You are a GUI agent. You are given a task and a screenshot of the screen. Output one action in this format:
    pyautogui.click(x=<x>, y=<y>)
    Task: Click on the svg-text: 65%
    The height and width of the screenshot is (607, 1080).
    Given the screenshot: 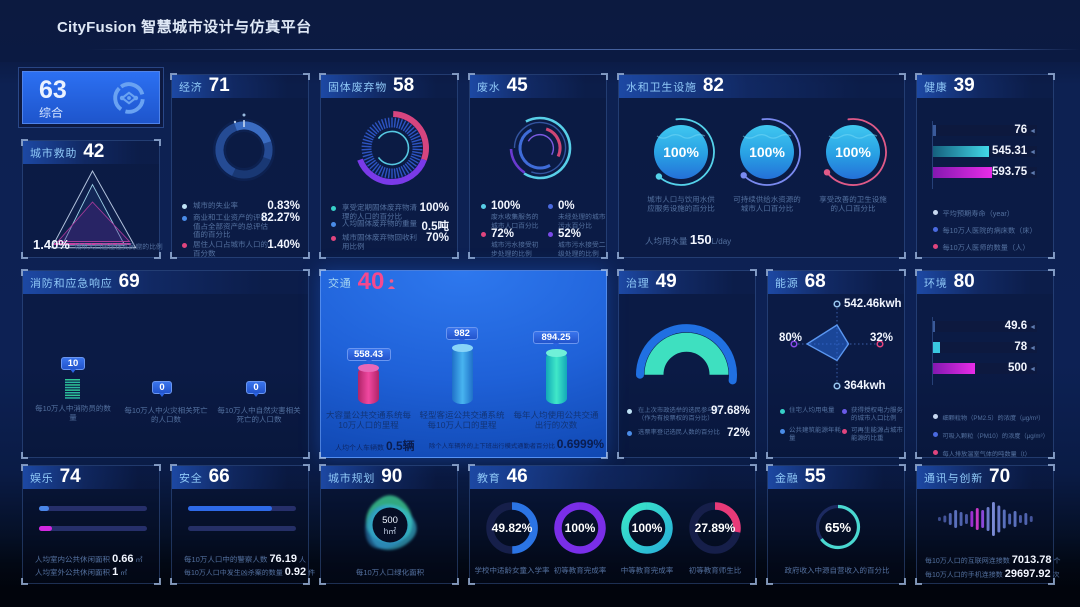 What is the action you would take?
    pyautogui.click(x=838, y=527)
    